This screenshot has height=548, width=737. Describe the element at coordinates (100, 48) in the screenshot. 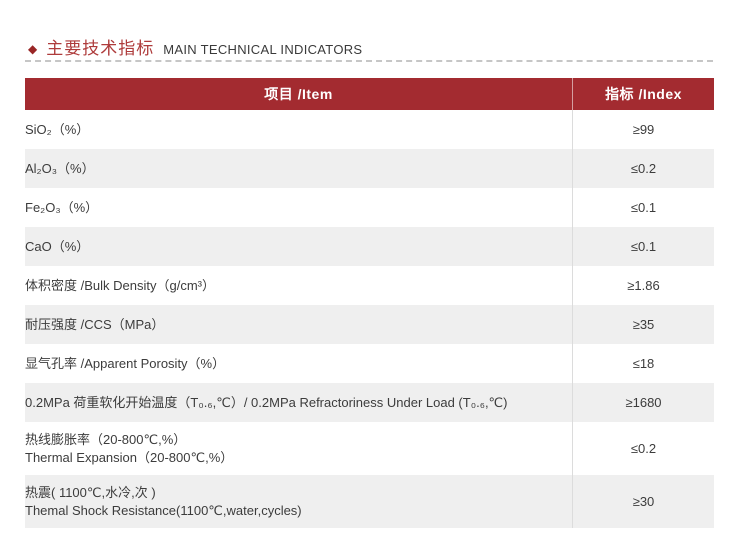

I see `section-title-zh: 主要技术指标` at that location.